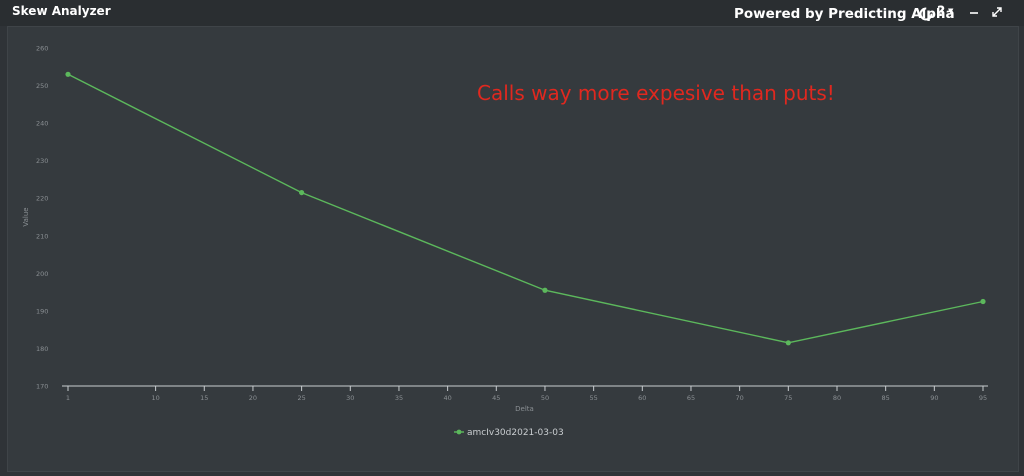  I want to click on y-tick-label: 240, so click(42, 124).